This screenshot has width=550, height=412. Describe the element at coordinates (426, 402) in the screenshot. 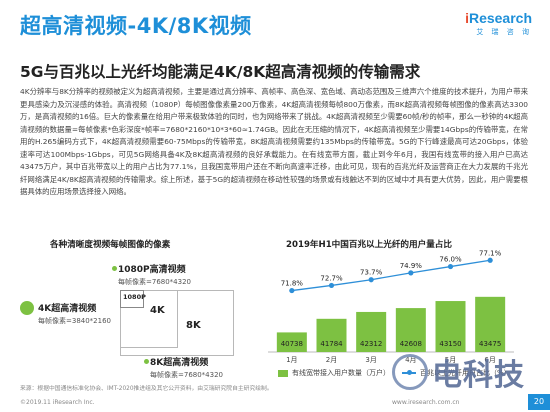

I see `footer-url: www.iresearch.com.cn` at that location.